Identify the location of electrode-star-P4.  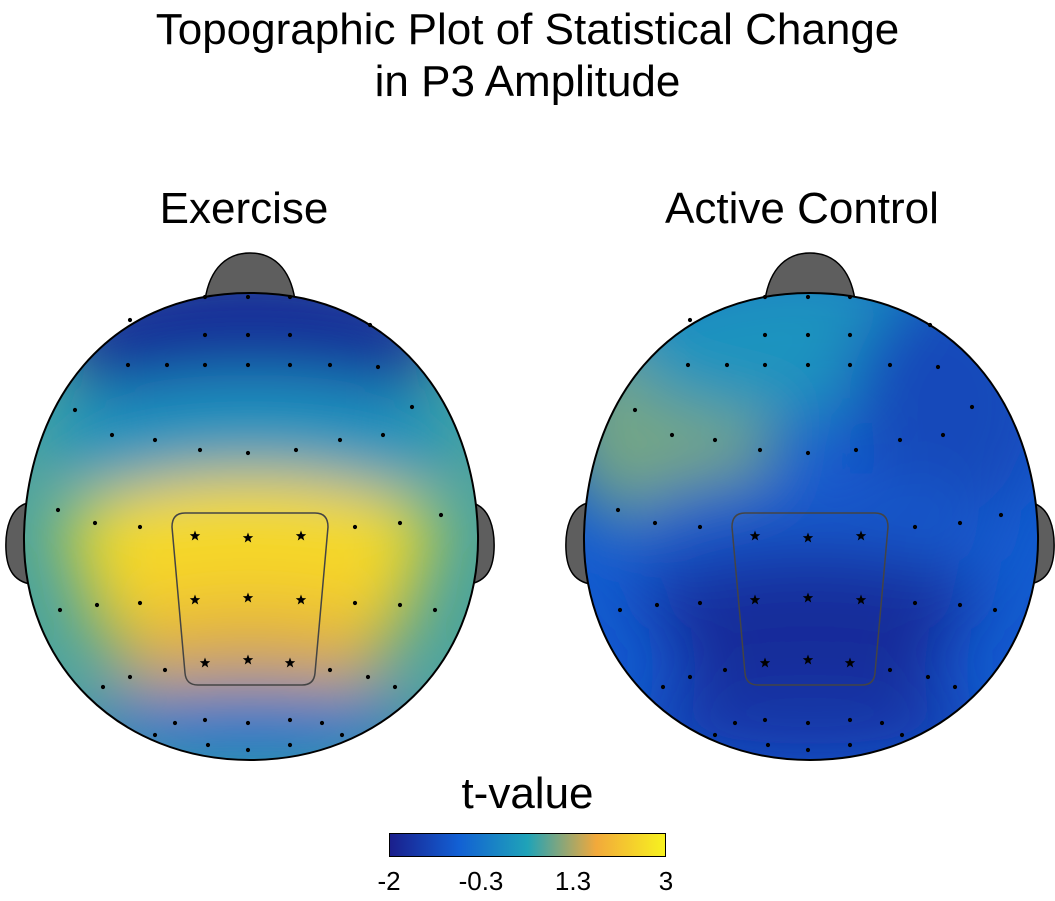
(290, 662).